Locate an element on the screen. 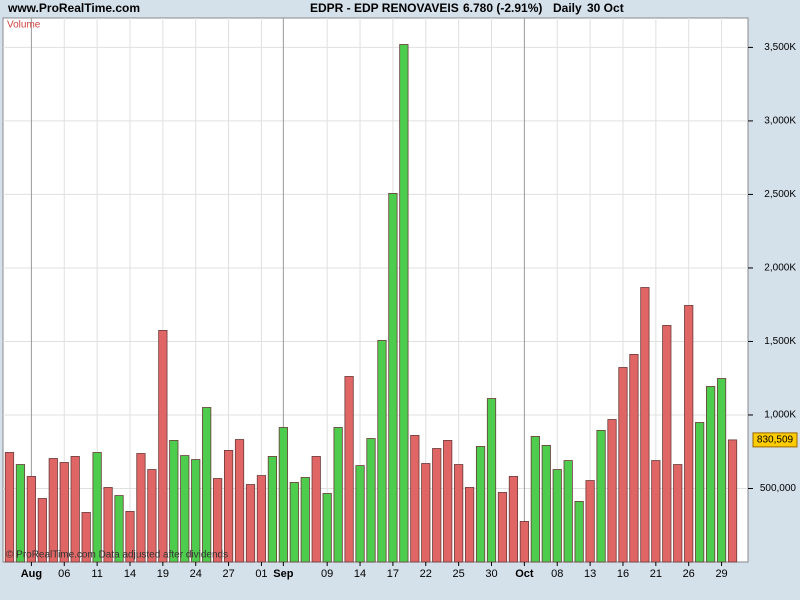 This screenshot has width=800, height=600. x-tick-label: 26 is located at coordinates (689, 574).